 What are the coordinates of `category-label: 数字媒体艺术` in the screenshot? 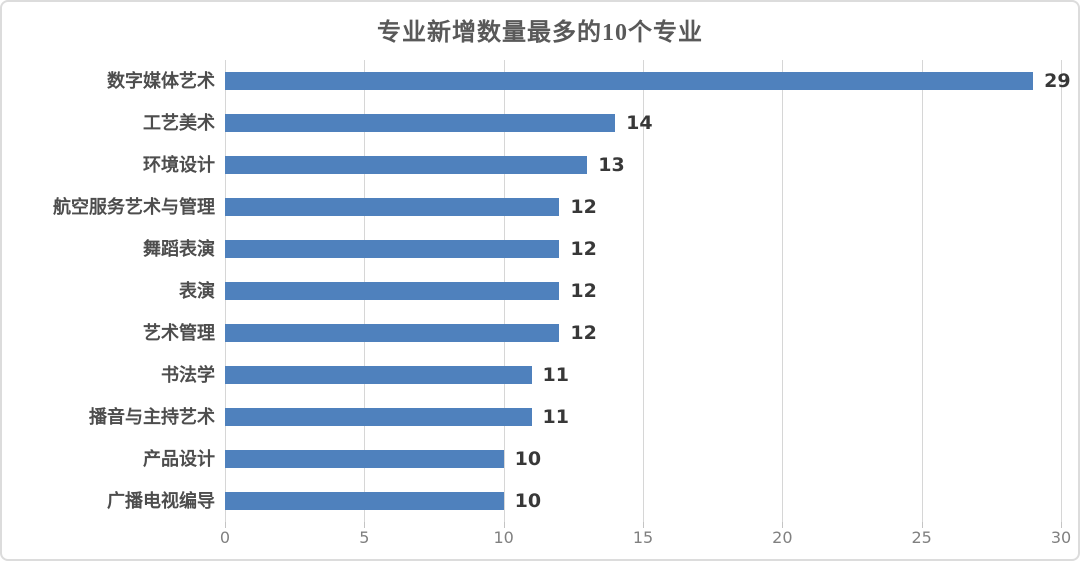 It's located at (161, 81).